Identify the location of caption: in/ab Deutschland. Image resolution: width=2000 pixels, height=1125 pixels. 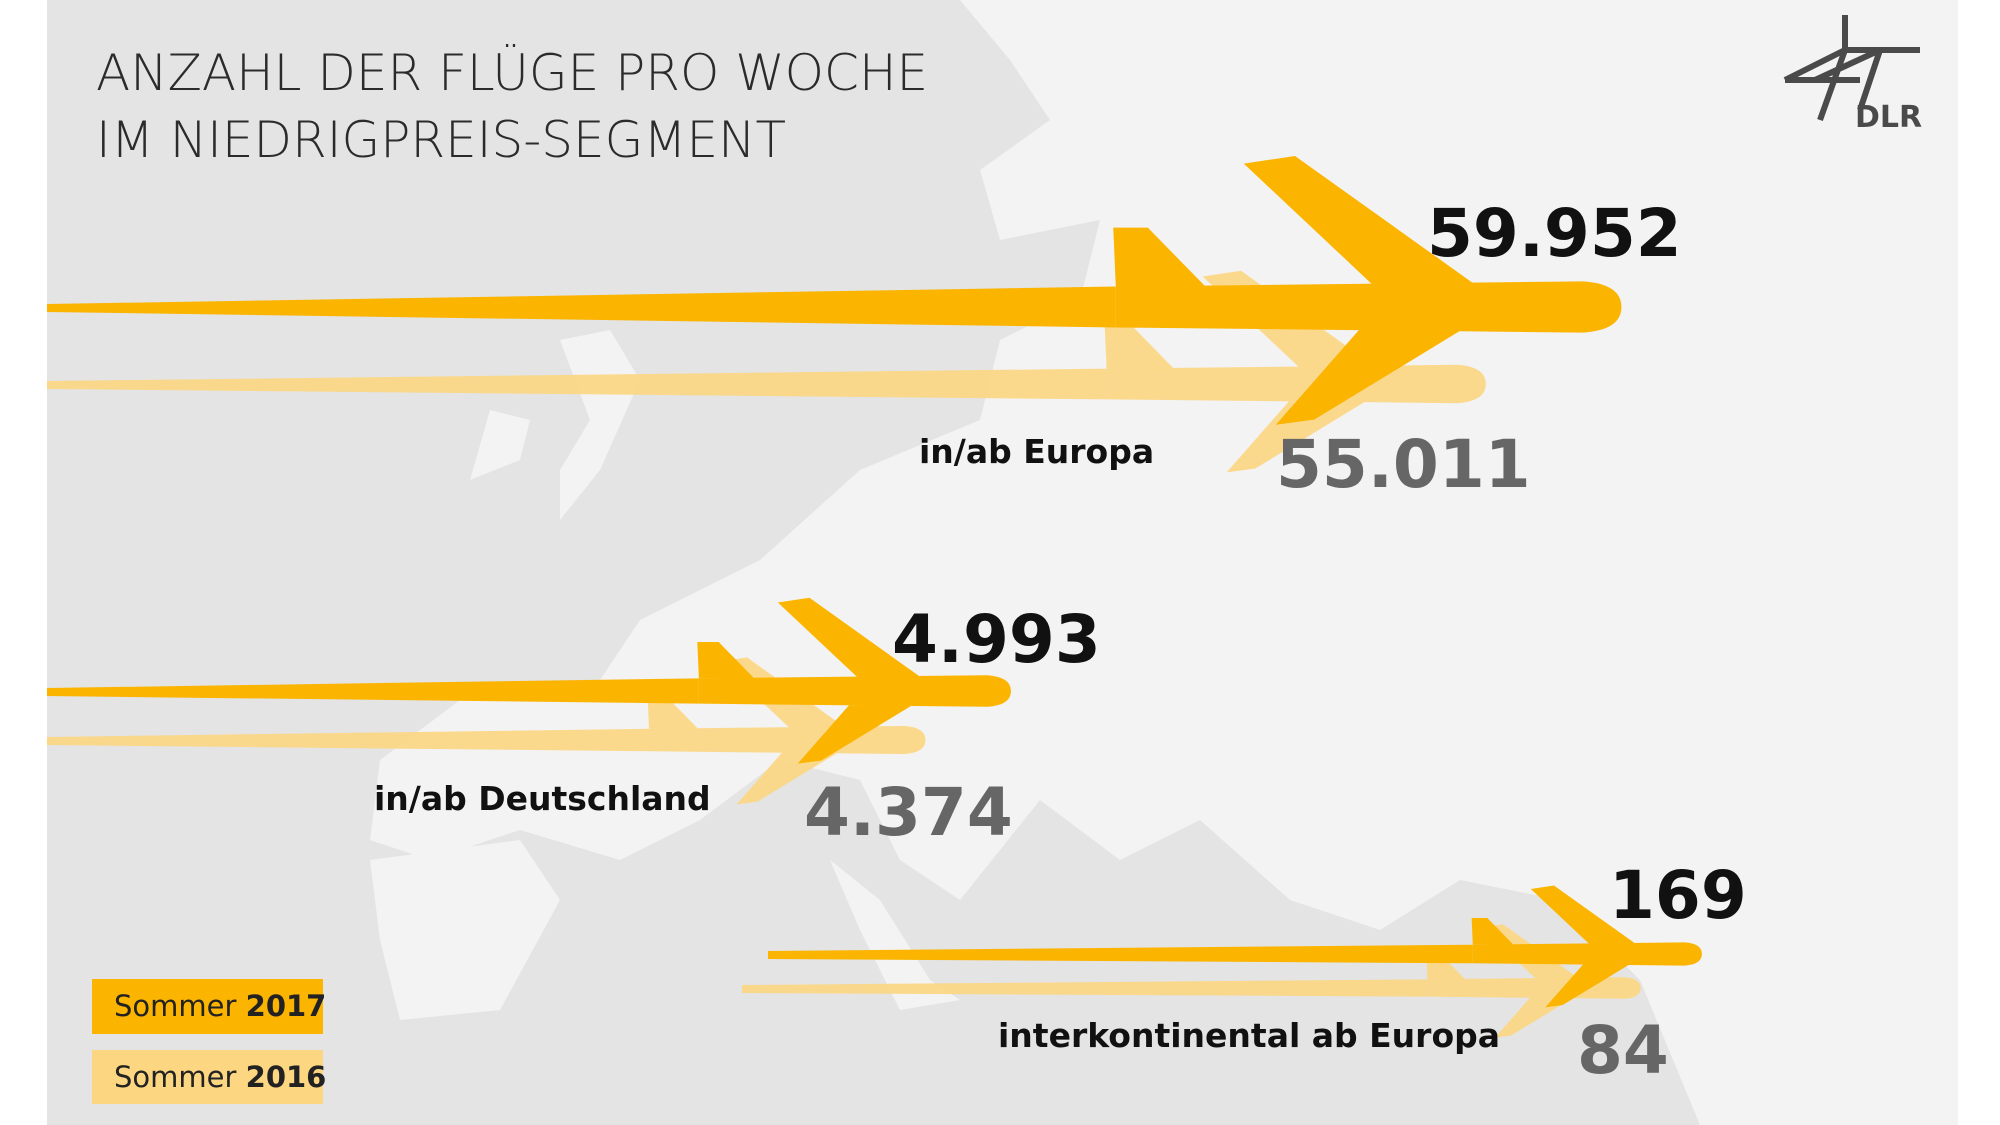
(542, 798).